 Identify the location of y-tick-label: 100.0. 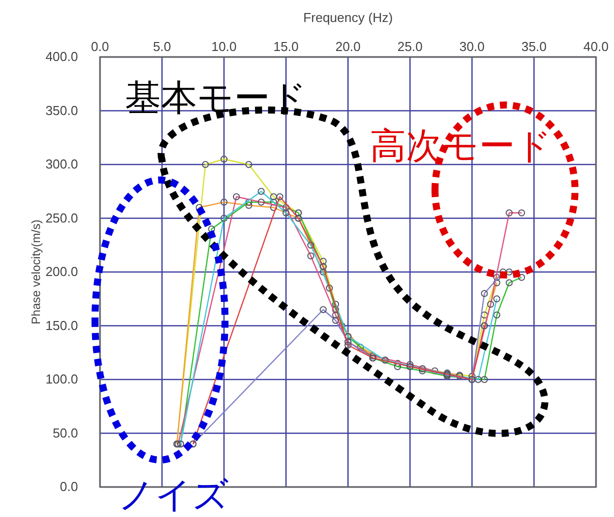
(61, 379).